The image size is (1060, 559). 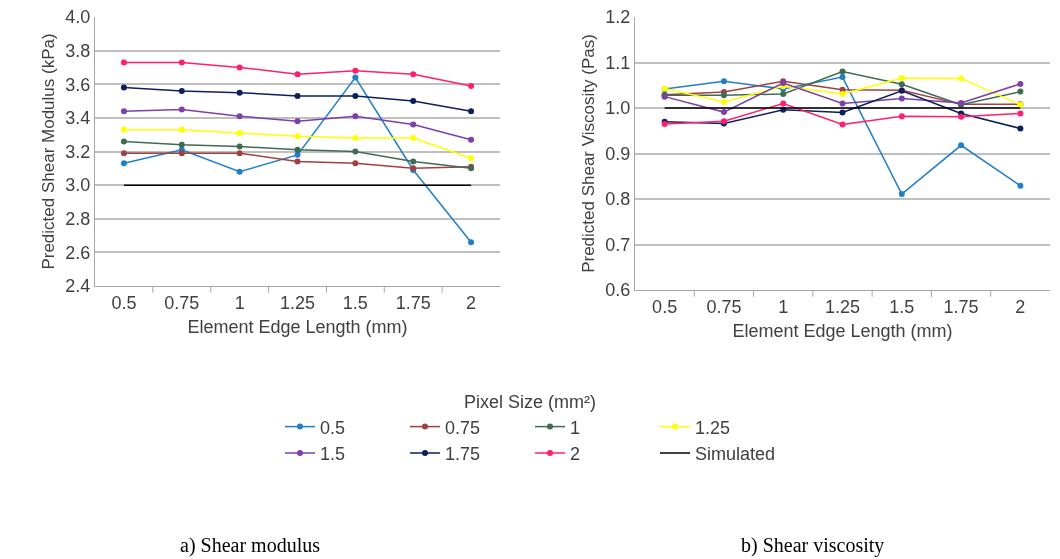 What do you see at coordinates (333, 427) in the screenshot?
I see `legend-label: 0.5` at bounding box center [333, 427].